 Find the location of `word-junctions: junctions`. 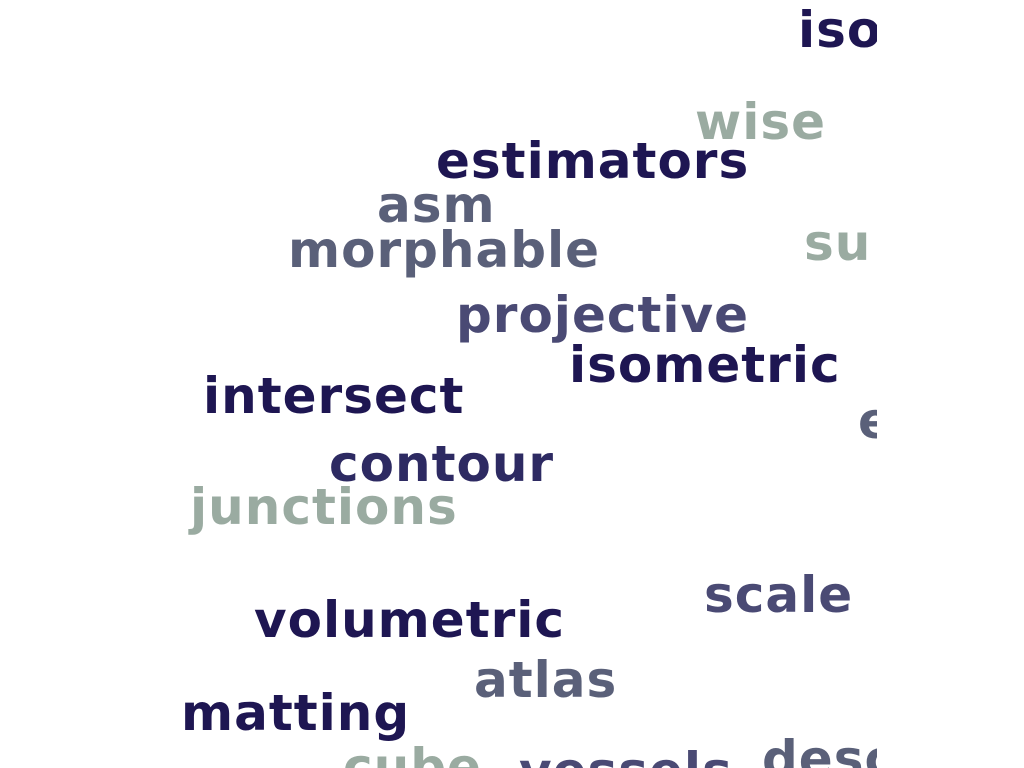

word-junctions: junctions is located at coordinates (324, 507).